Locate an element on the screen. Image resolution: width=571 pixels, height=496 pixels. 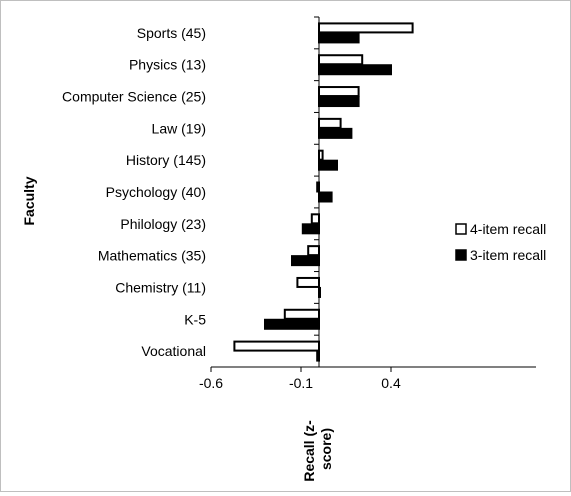
x-ticks: -0.6 -0.1 0.4 is located at coordinates (300, 379).